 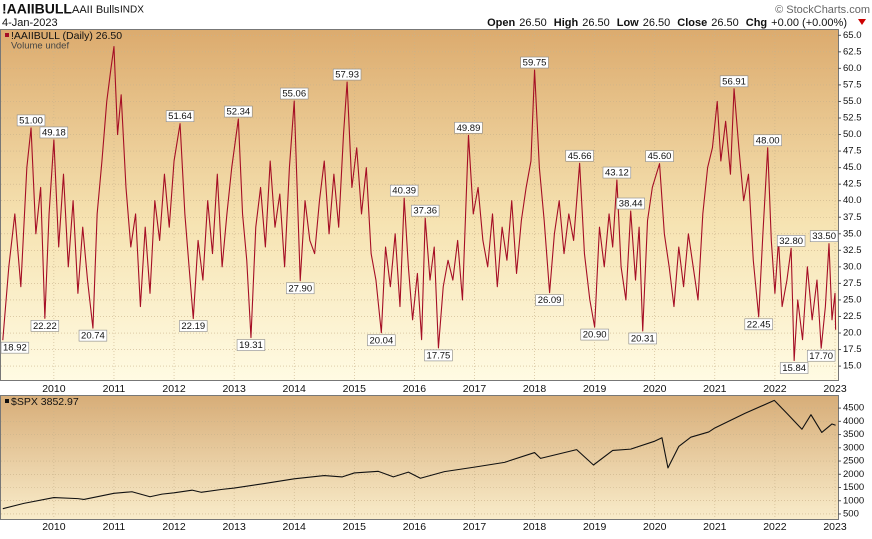 What do you see at coordinates (852, 250) in the screenshot?
I see `y-tick-label: 32.5` at bounding box center [852, 250].